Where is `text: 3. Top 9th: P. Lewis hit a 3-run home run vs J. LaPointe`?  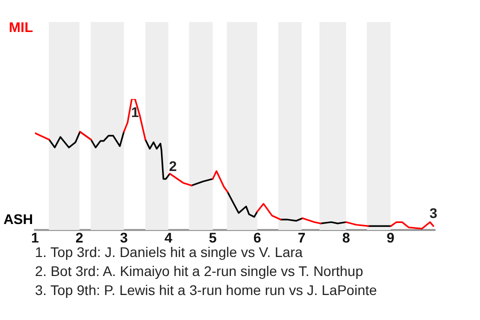 text: 3. Top 9th: P. Lewis hit a 3-run home run vs J. LaPointe is located at coordinates (206, 290).